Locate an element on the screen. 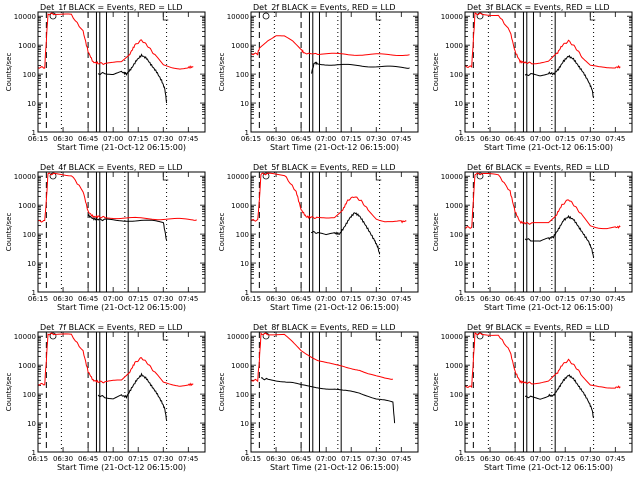 The image size is (640, 485). attenuator-marker is located at coordinates (480, 336).